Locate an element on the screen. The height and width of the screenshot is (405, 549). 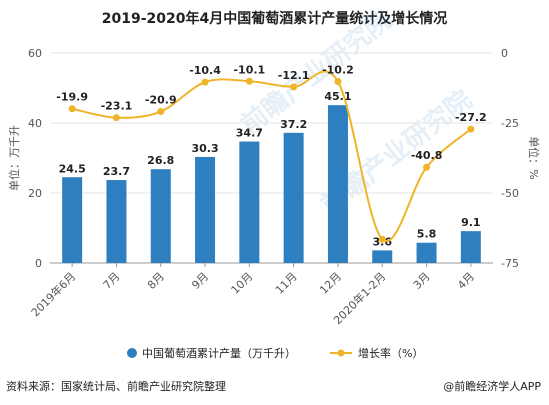
x-tick-label: 11月 is located at coordinates (286, 283).